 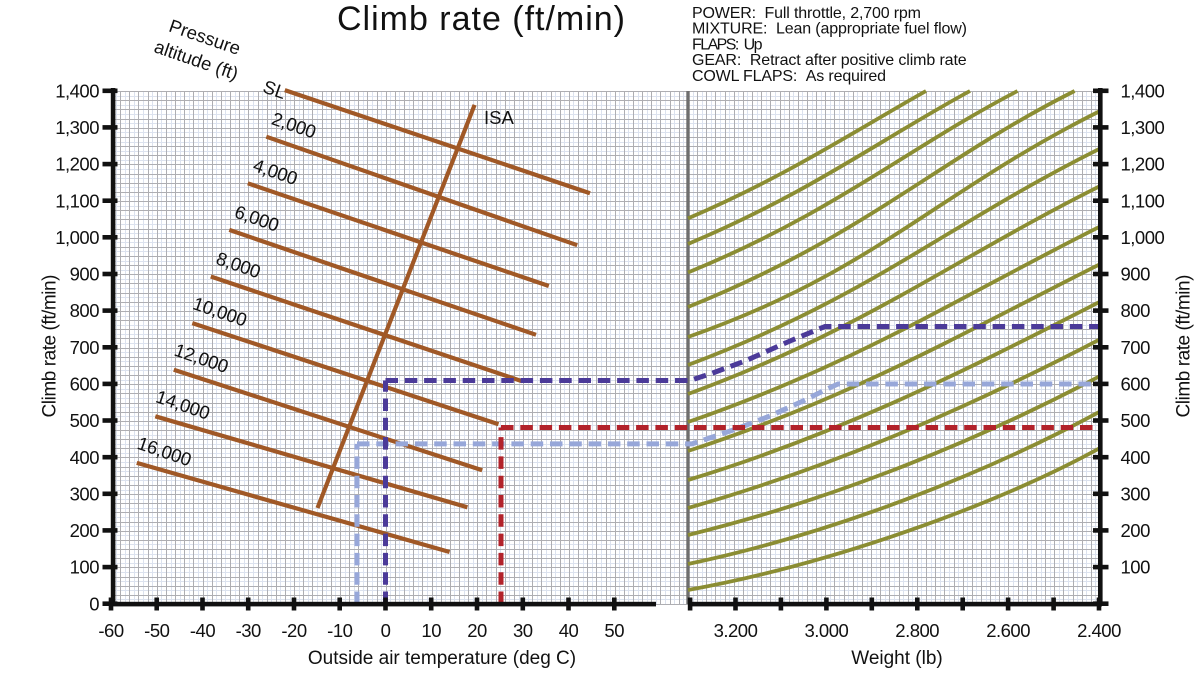 I want to click on svg-text: ISA, so click(x=499, y=117).